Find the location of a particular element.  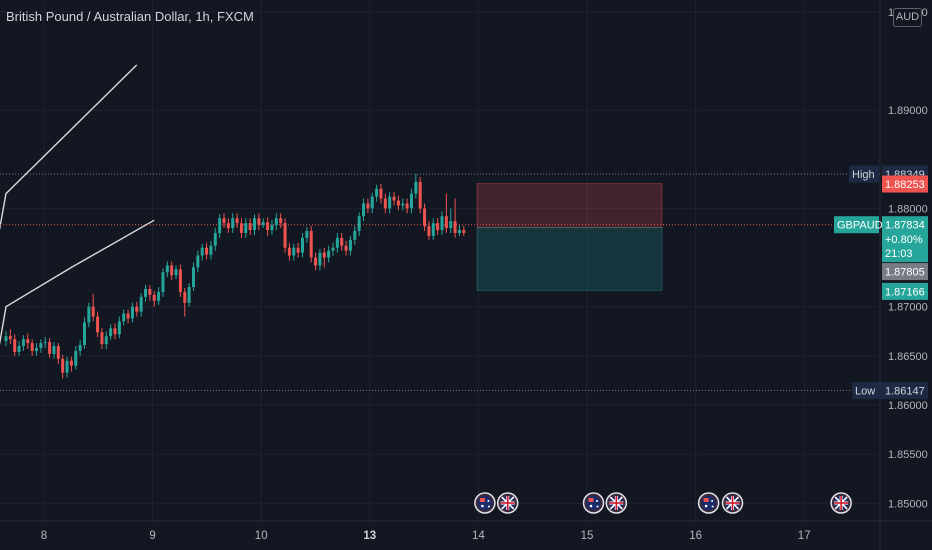

target-value: 1.87166 is located at coordinates (905, 291).